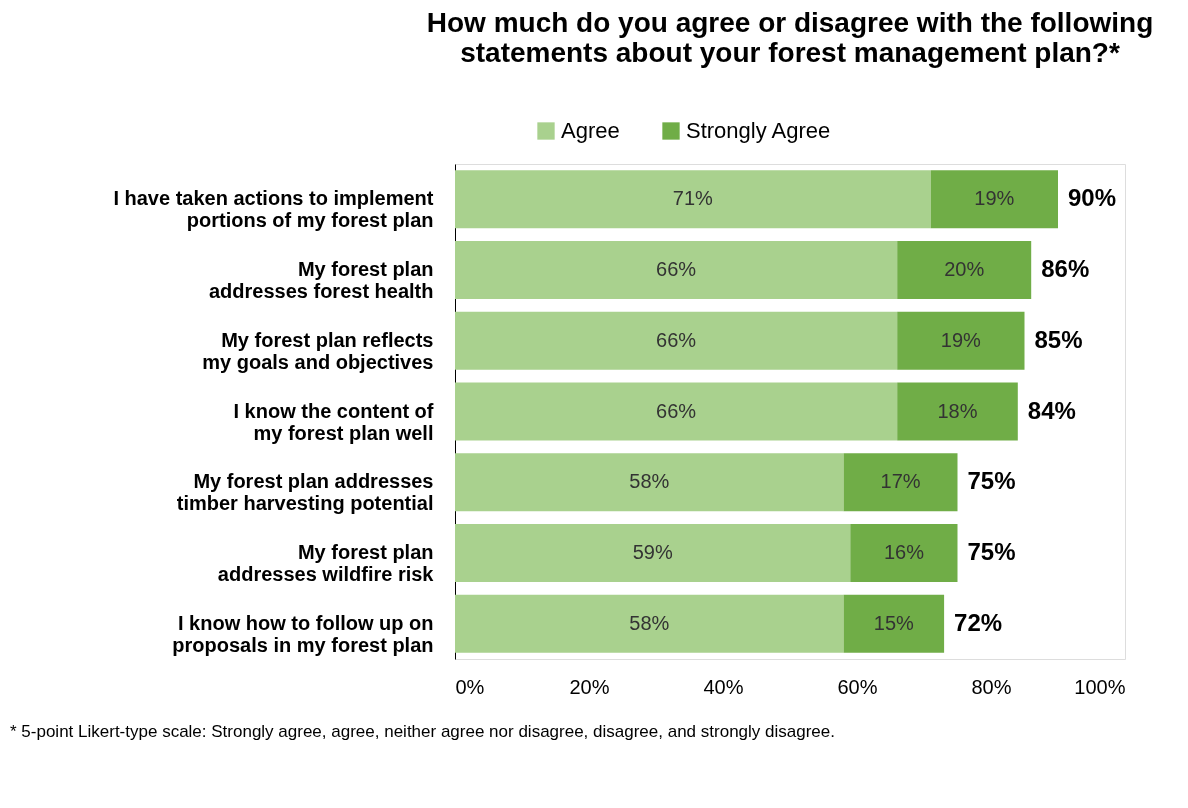 This screenshot has width=1188, height=808. What do you see at coordinates (318, 350) in the screenshot?
I see `y-tick-label: My forest plan reflects my goals and objectives` at bounding box center [318, 350].